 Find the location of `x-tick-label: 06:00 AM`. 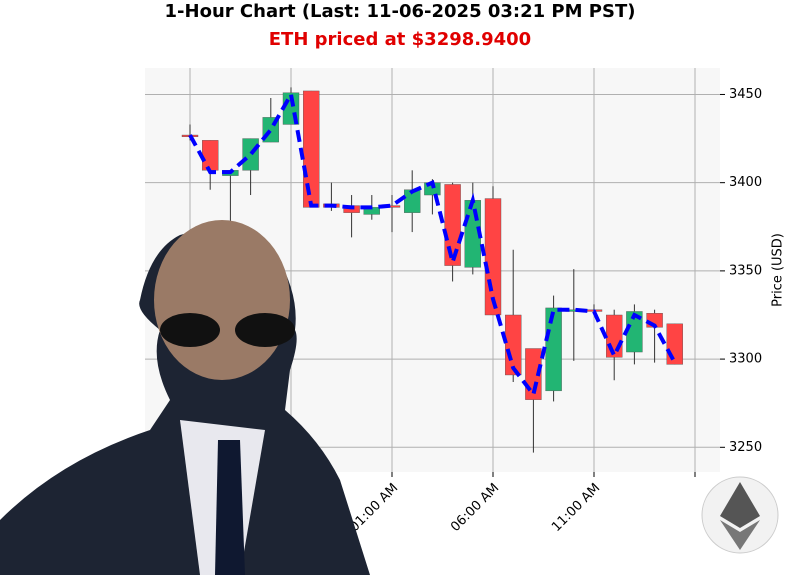

x-tick-label: 06:00 AM is located at coordinates (475, 508).